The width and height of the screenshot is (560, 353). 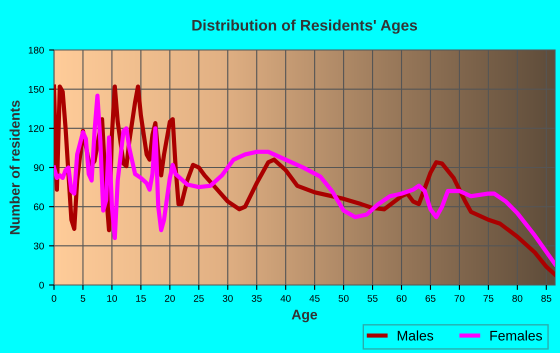 What do you see at coordinates (39, 168) in the screenshot?
I see `y-tick-label: 90` at bounding box center [39, 168].